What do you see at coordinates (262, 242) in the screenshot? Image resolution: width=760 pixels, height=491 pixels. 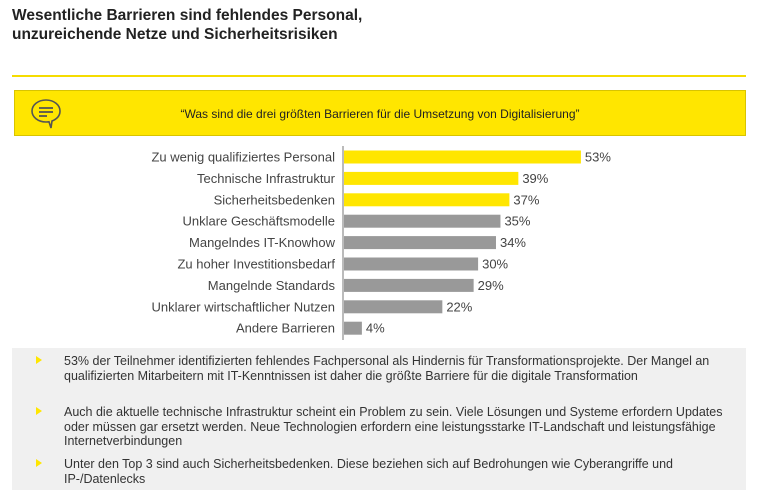 I see `category-label: Mangelndes IT-Knowhow` at bounding box center [262, 242].